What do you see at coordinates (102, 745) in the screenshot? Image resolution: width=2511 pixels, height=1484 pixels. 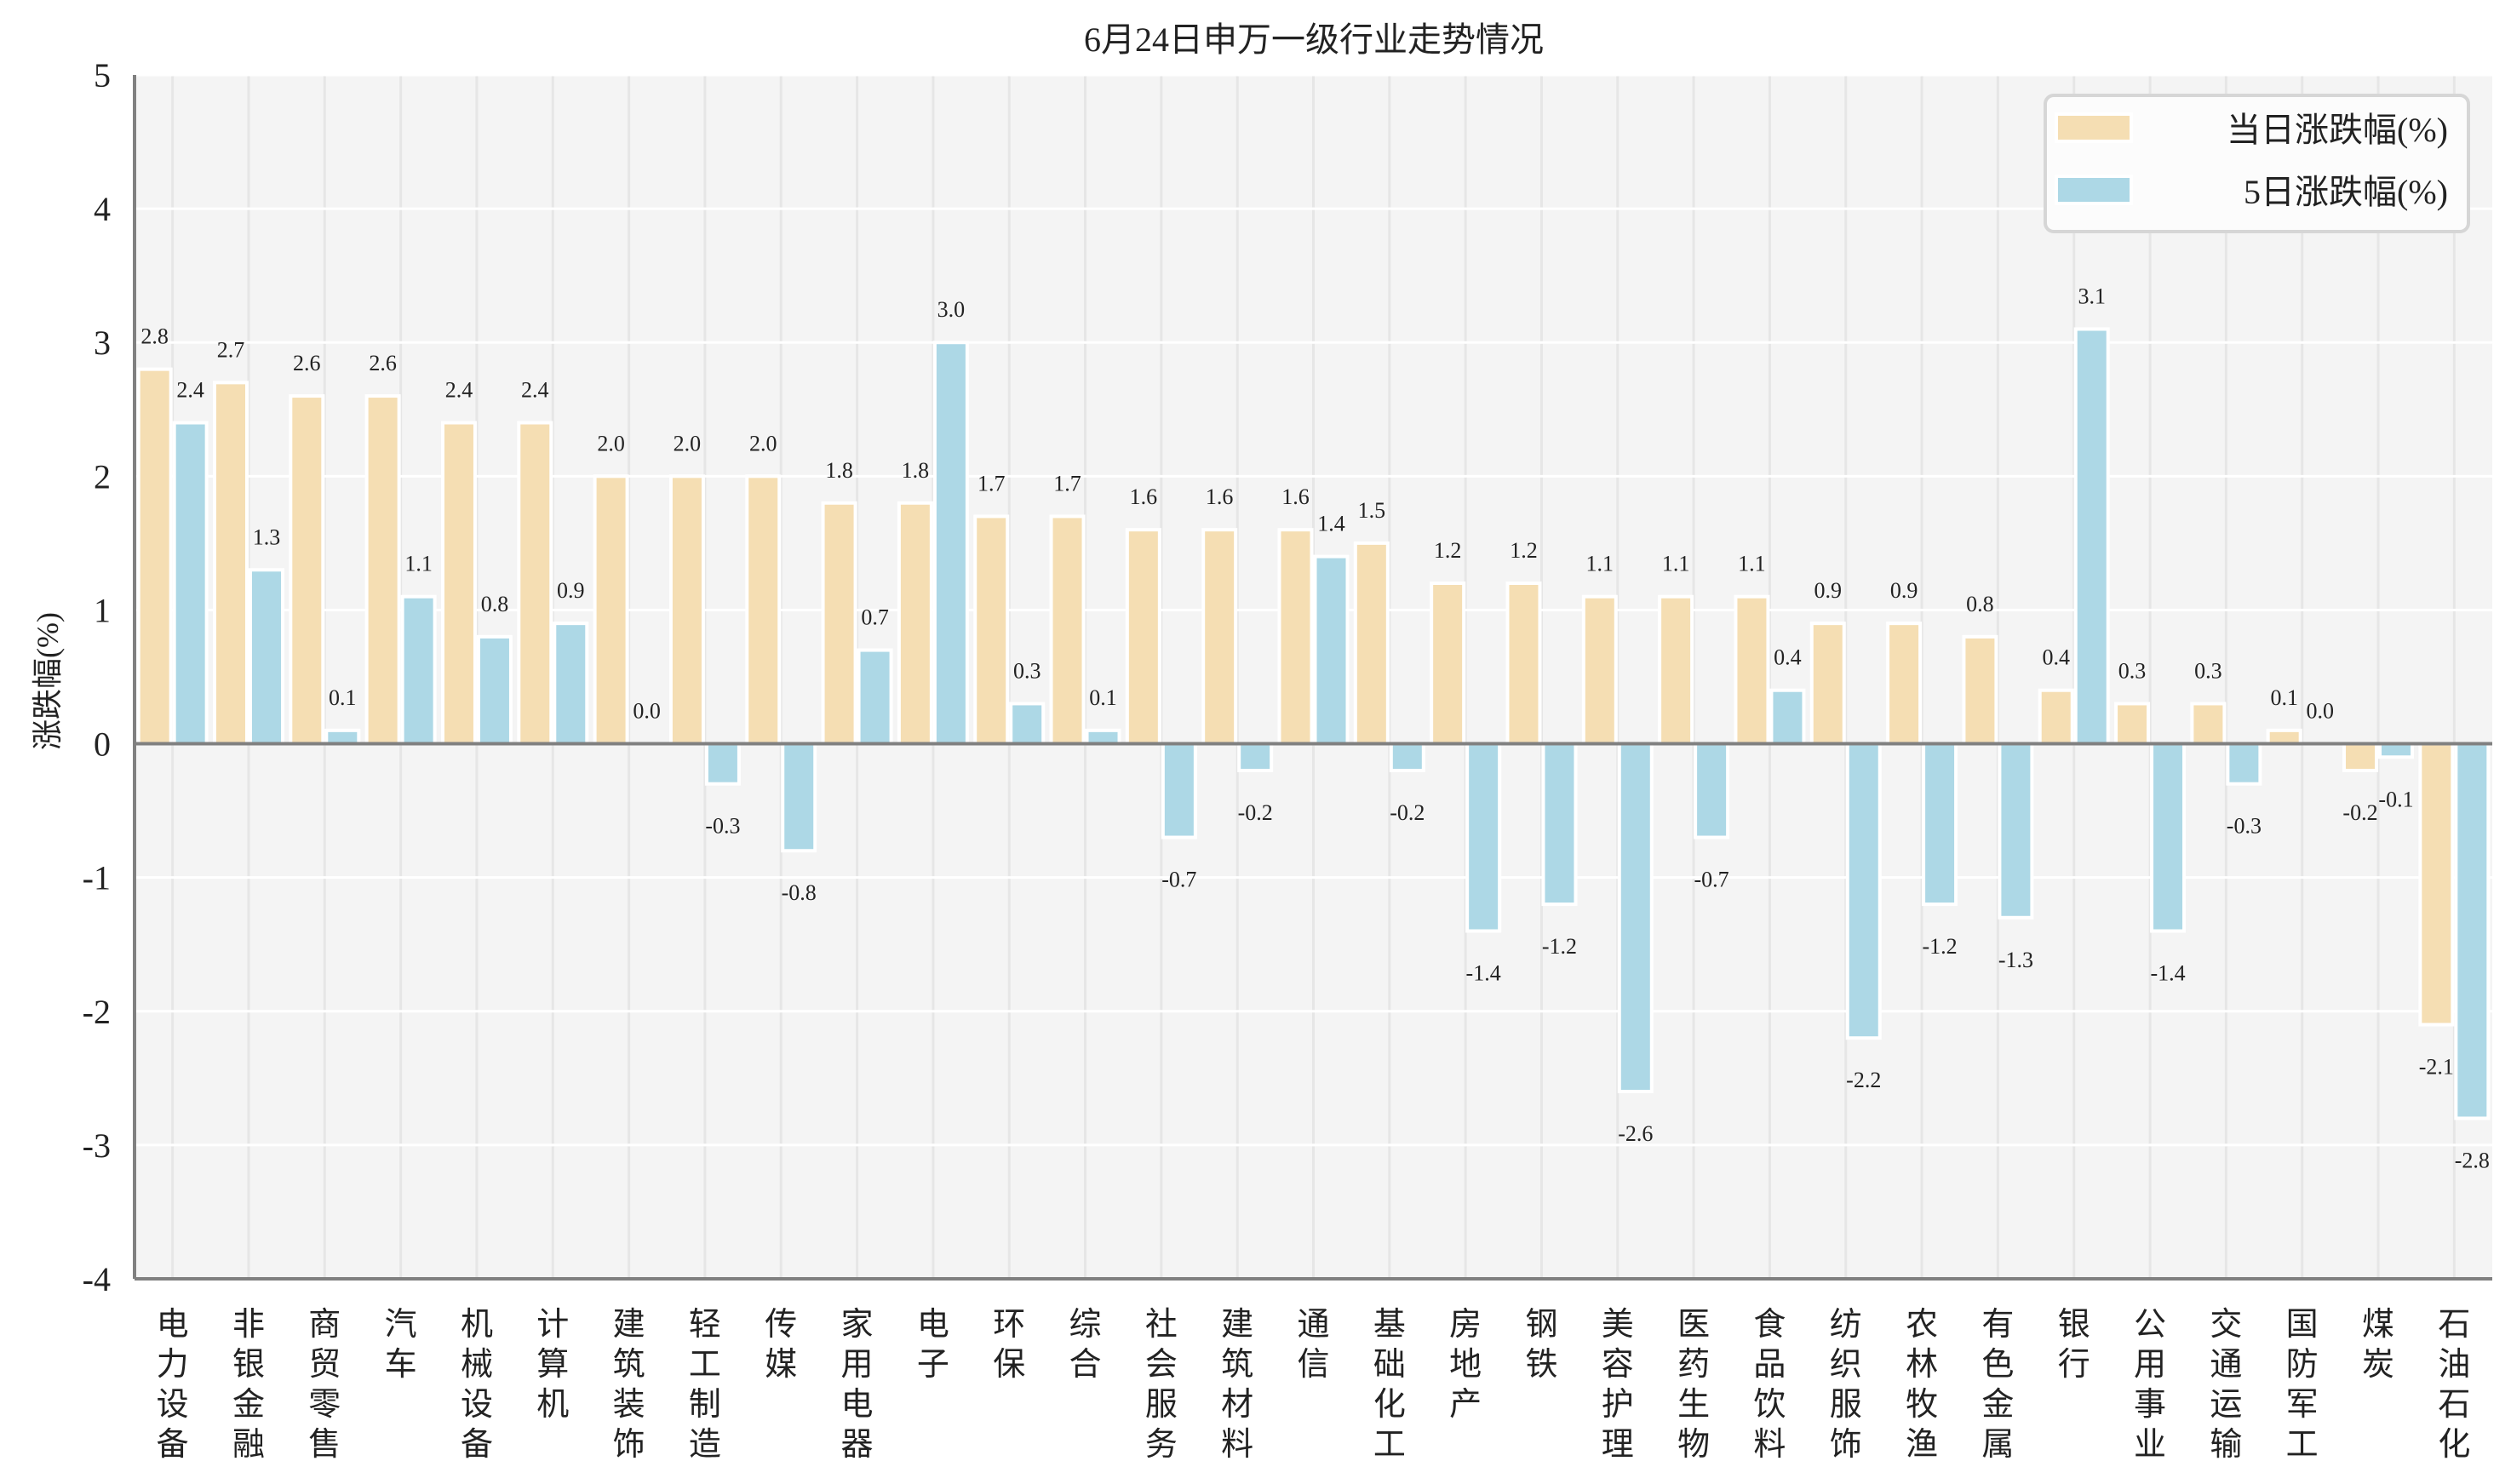 I see `y-tick-label: 0` at bounding box center [102, 745].